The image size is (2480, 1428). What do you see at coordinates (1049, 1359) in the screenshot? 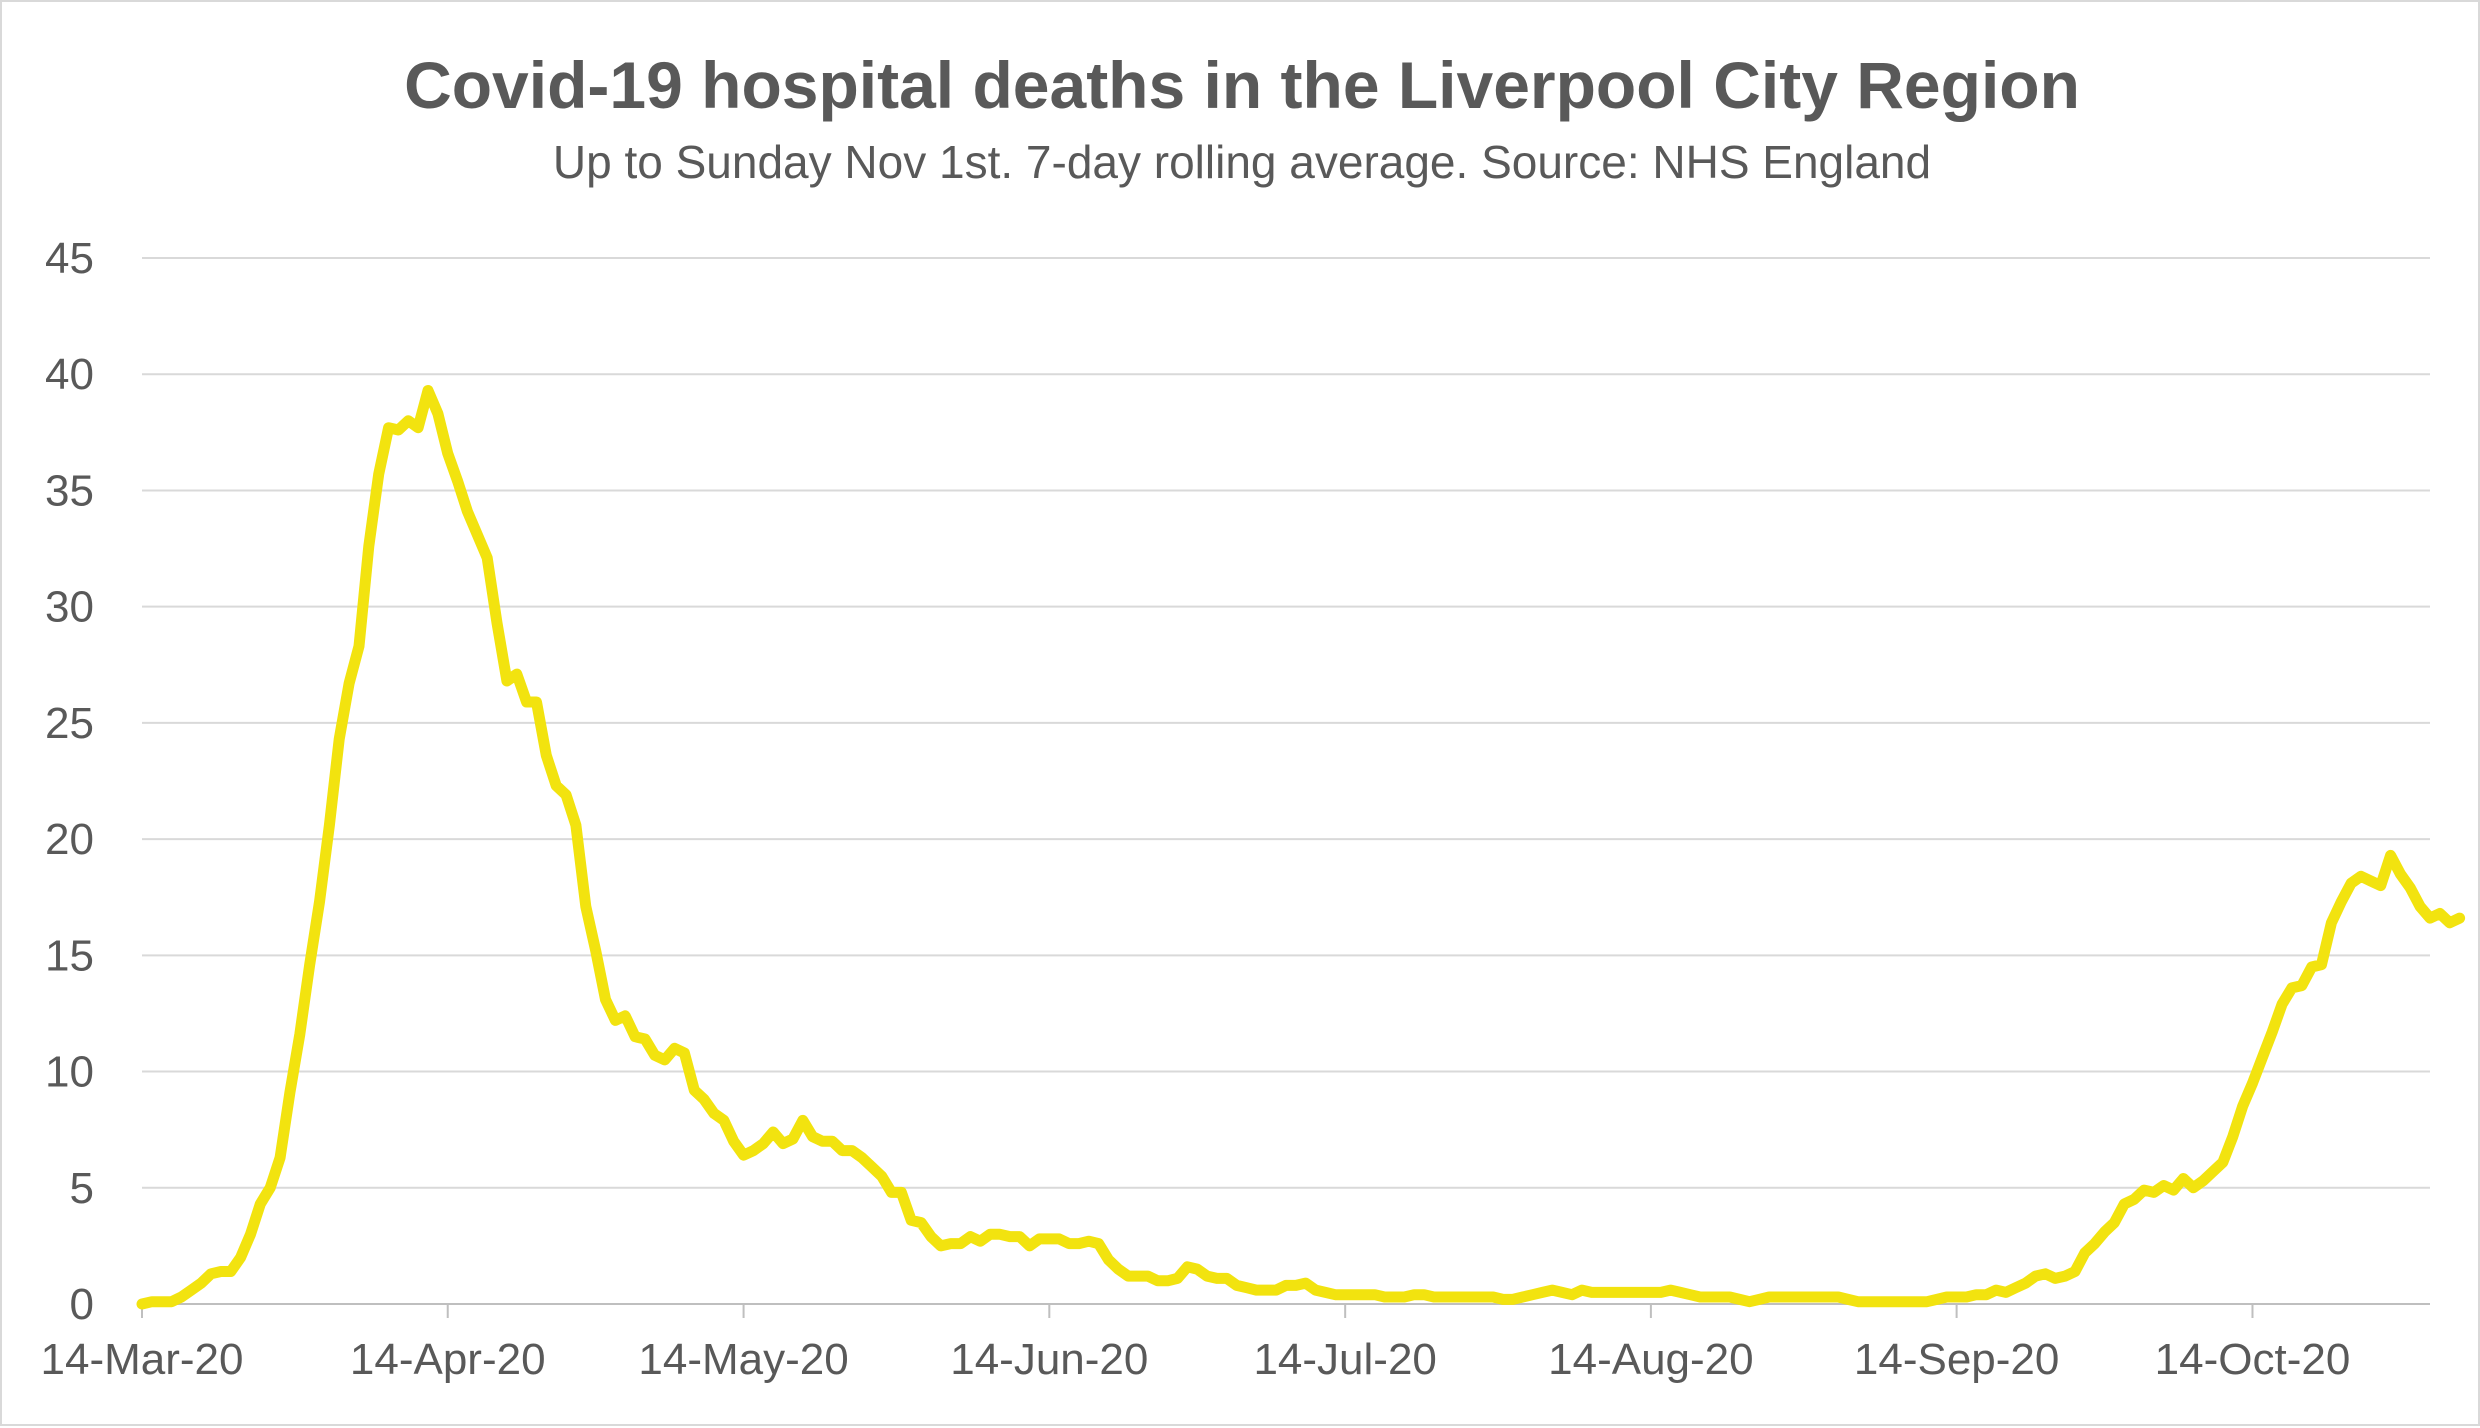
I see `x-tick-label: 14-Jun-20` at bounding box center [1049, 1359].